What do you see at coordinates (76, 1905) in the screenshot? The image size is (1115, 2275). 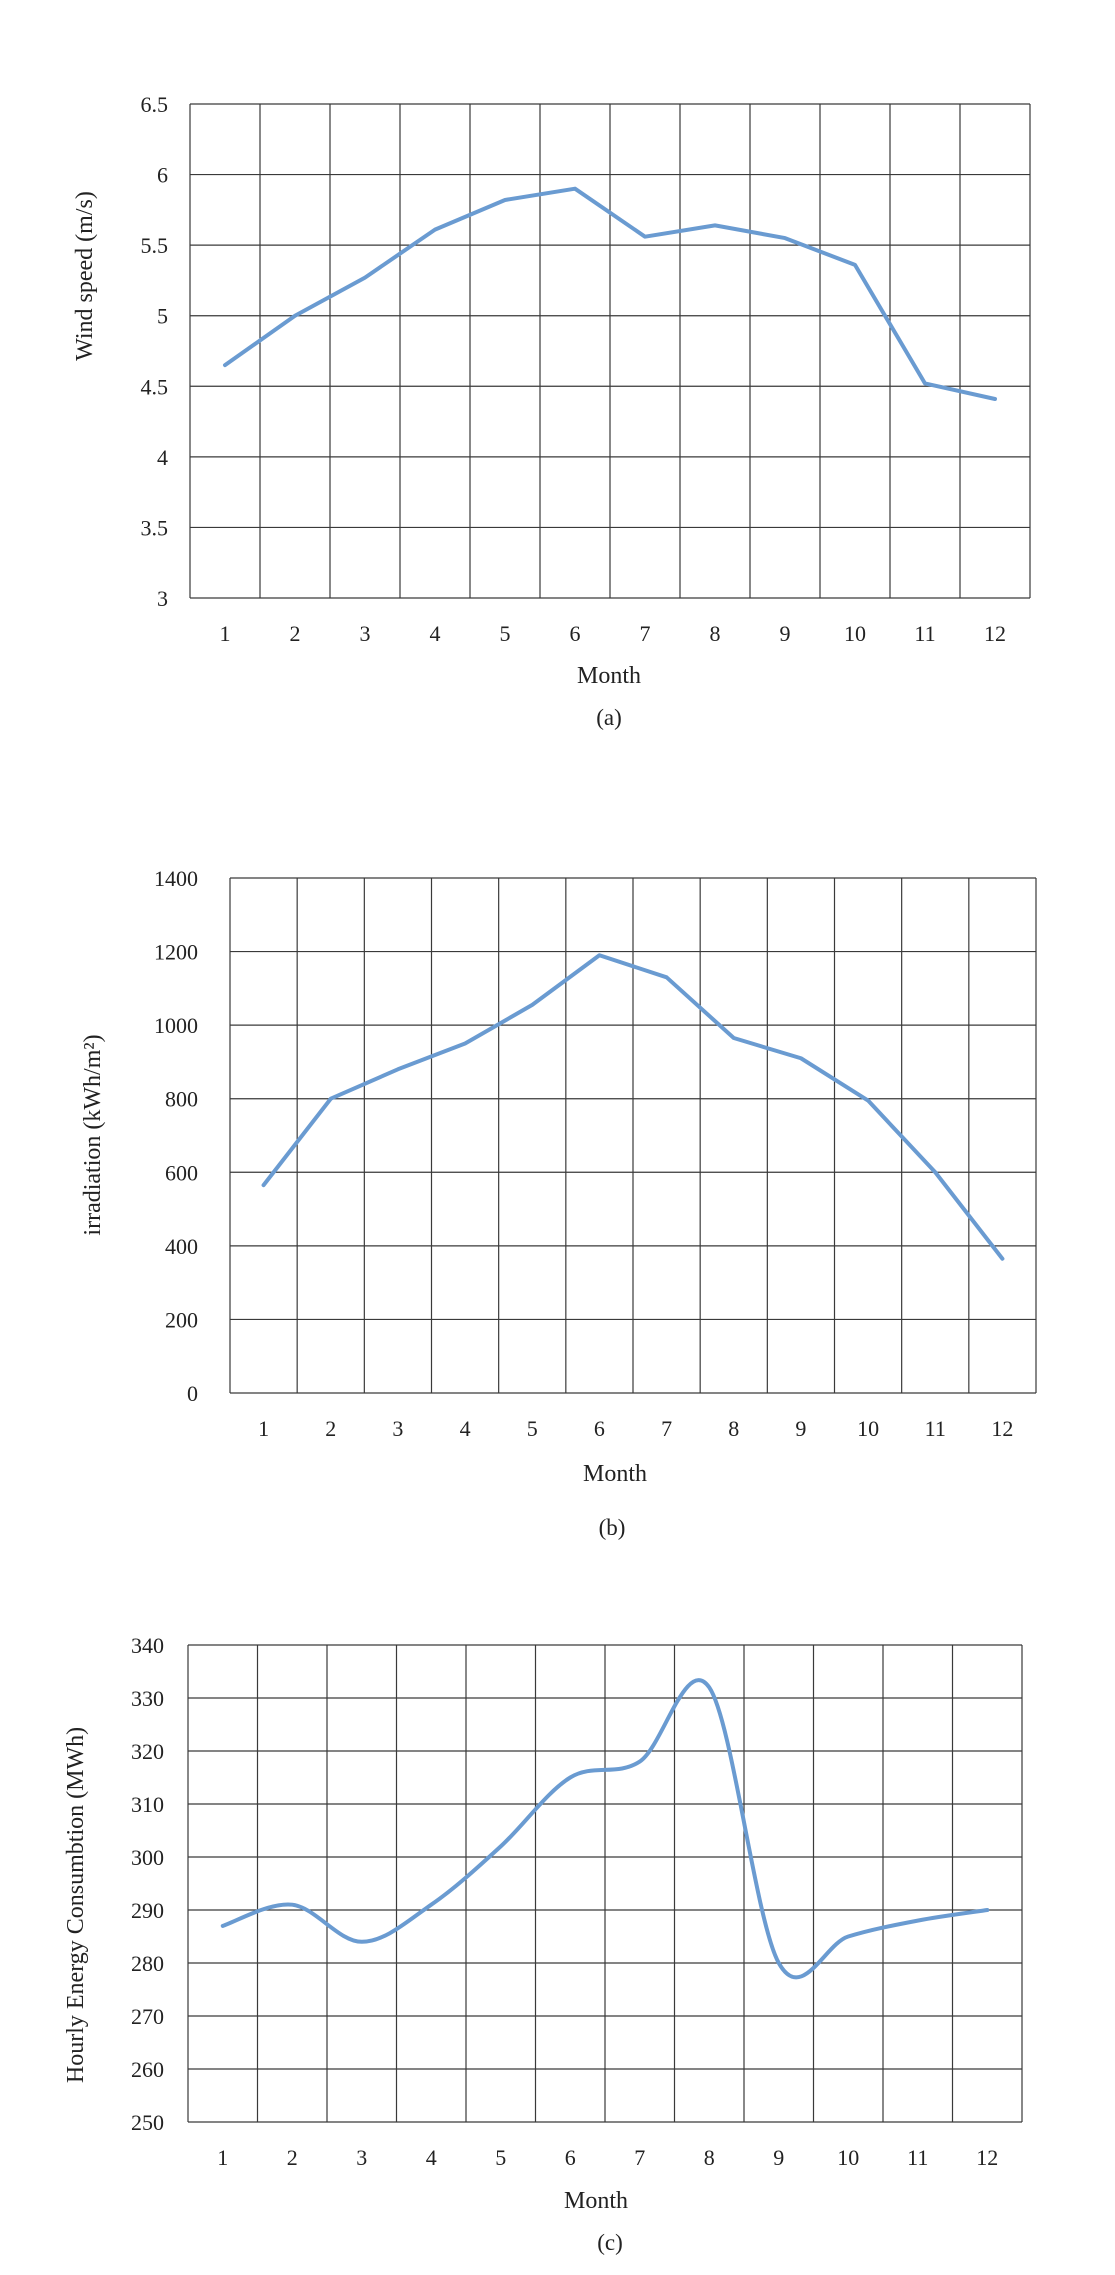 I see `y-axis-title: Hourly Energy Consumbtion (MWh)` at bounding box center [76, 1905].